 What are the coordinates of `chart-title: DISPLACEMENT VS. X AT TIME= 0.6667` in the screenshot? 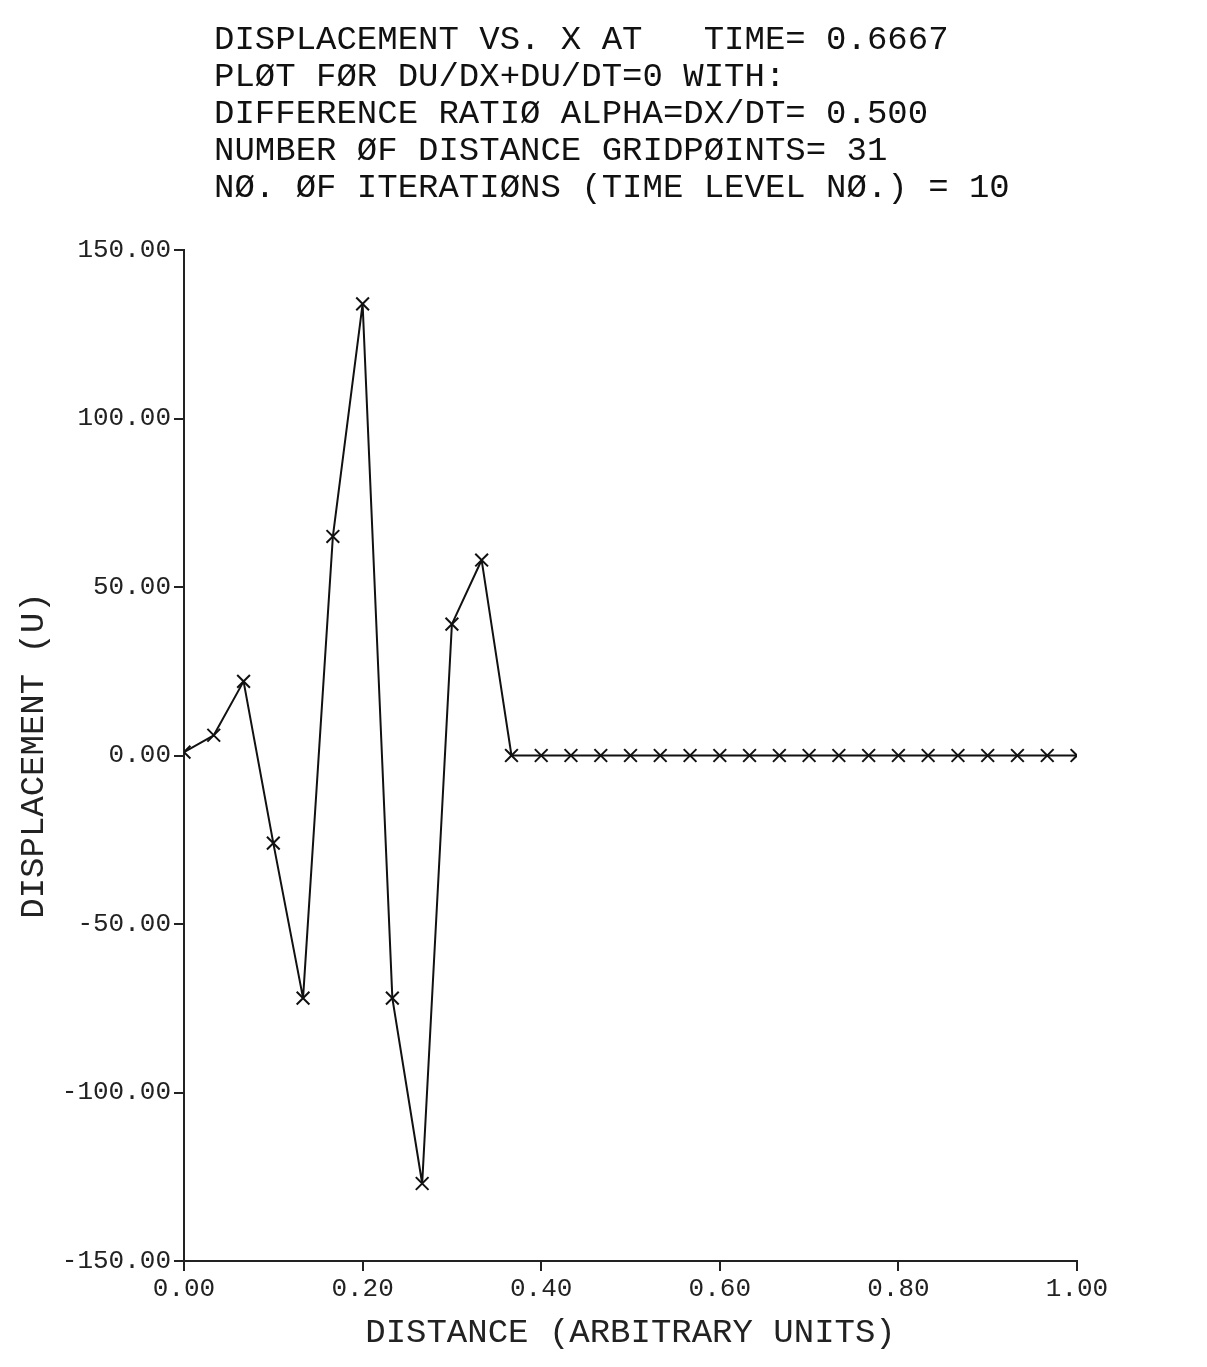 It's located at (581, 40).